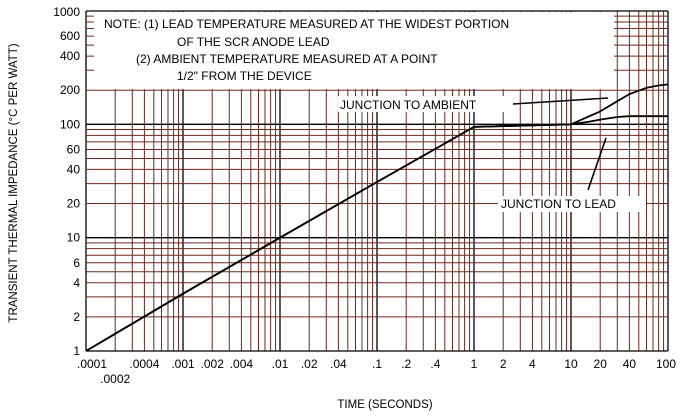  What do you see at coordinates (597, 164) in the screenshot?
I see `callout-lead-leader` at bounding box center [597, 164].